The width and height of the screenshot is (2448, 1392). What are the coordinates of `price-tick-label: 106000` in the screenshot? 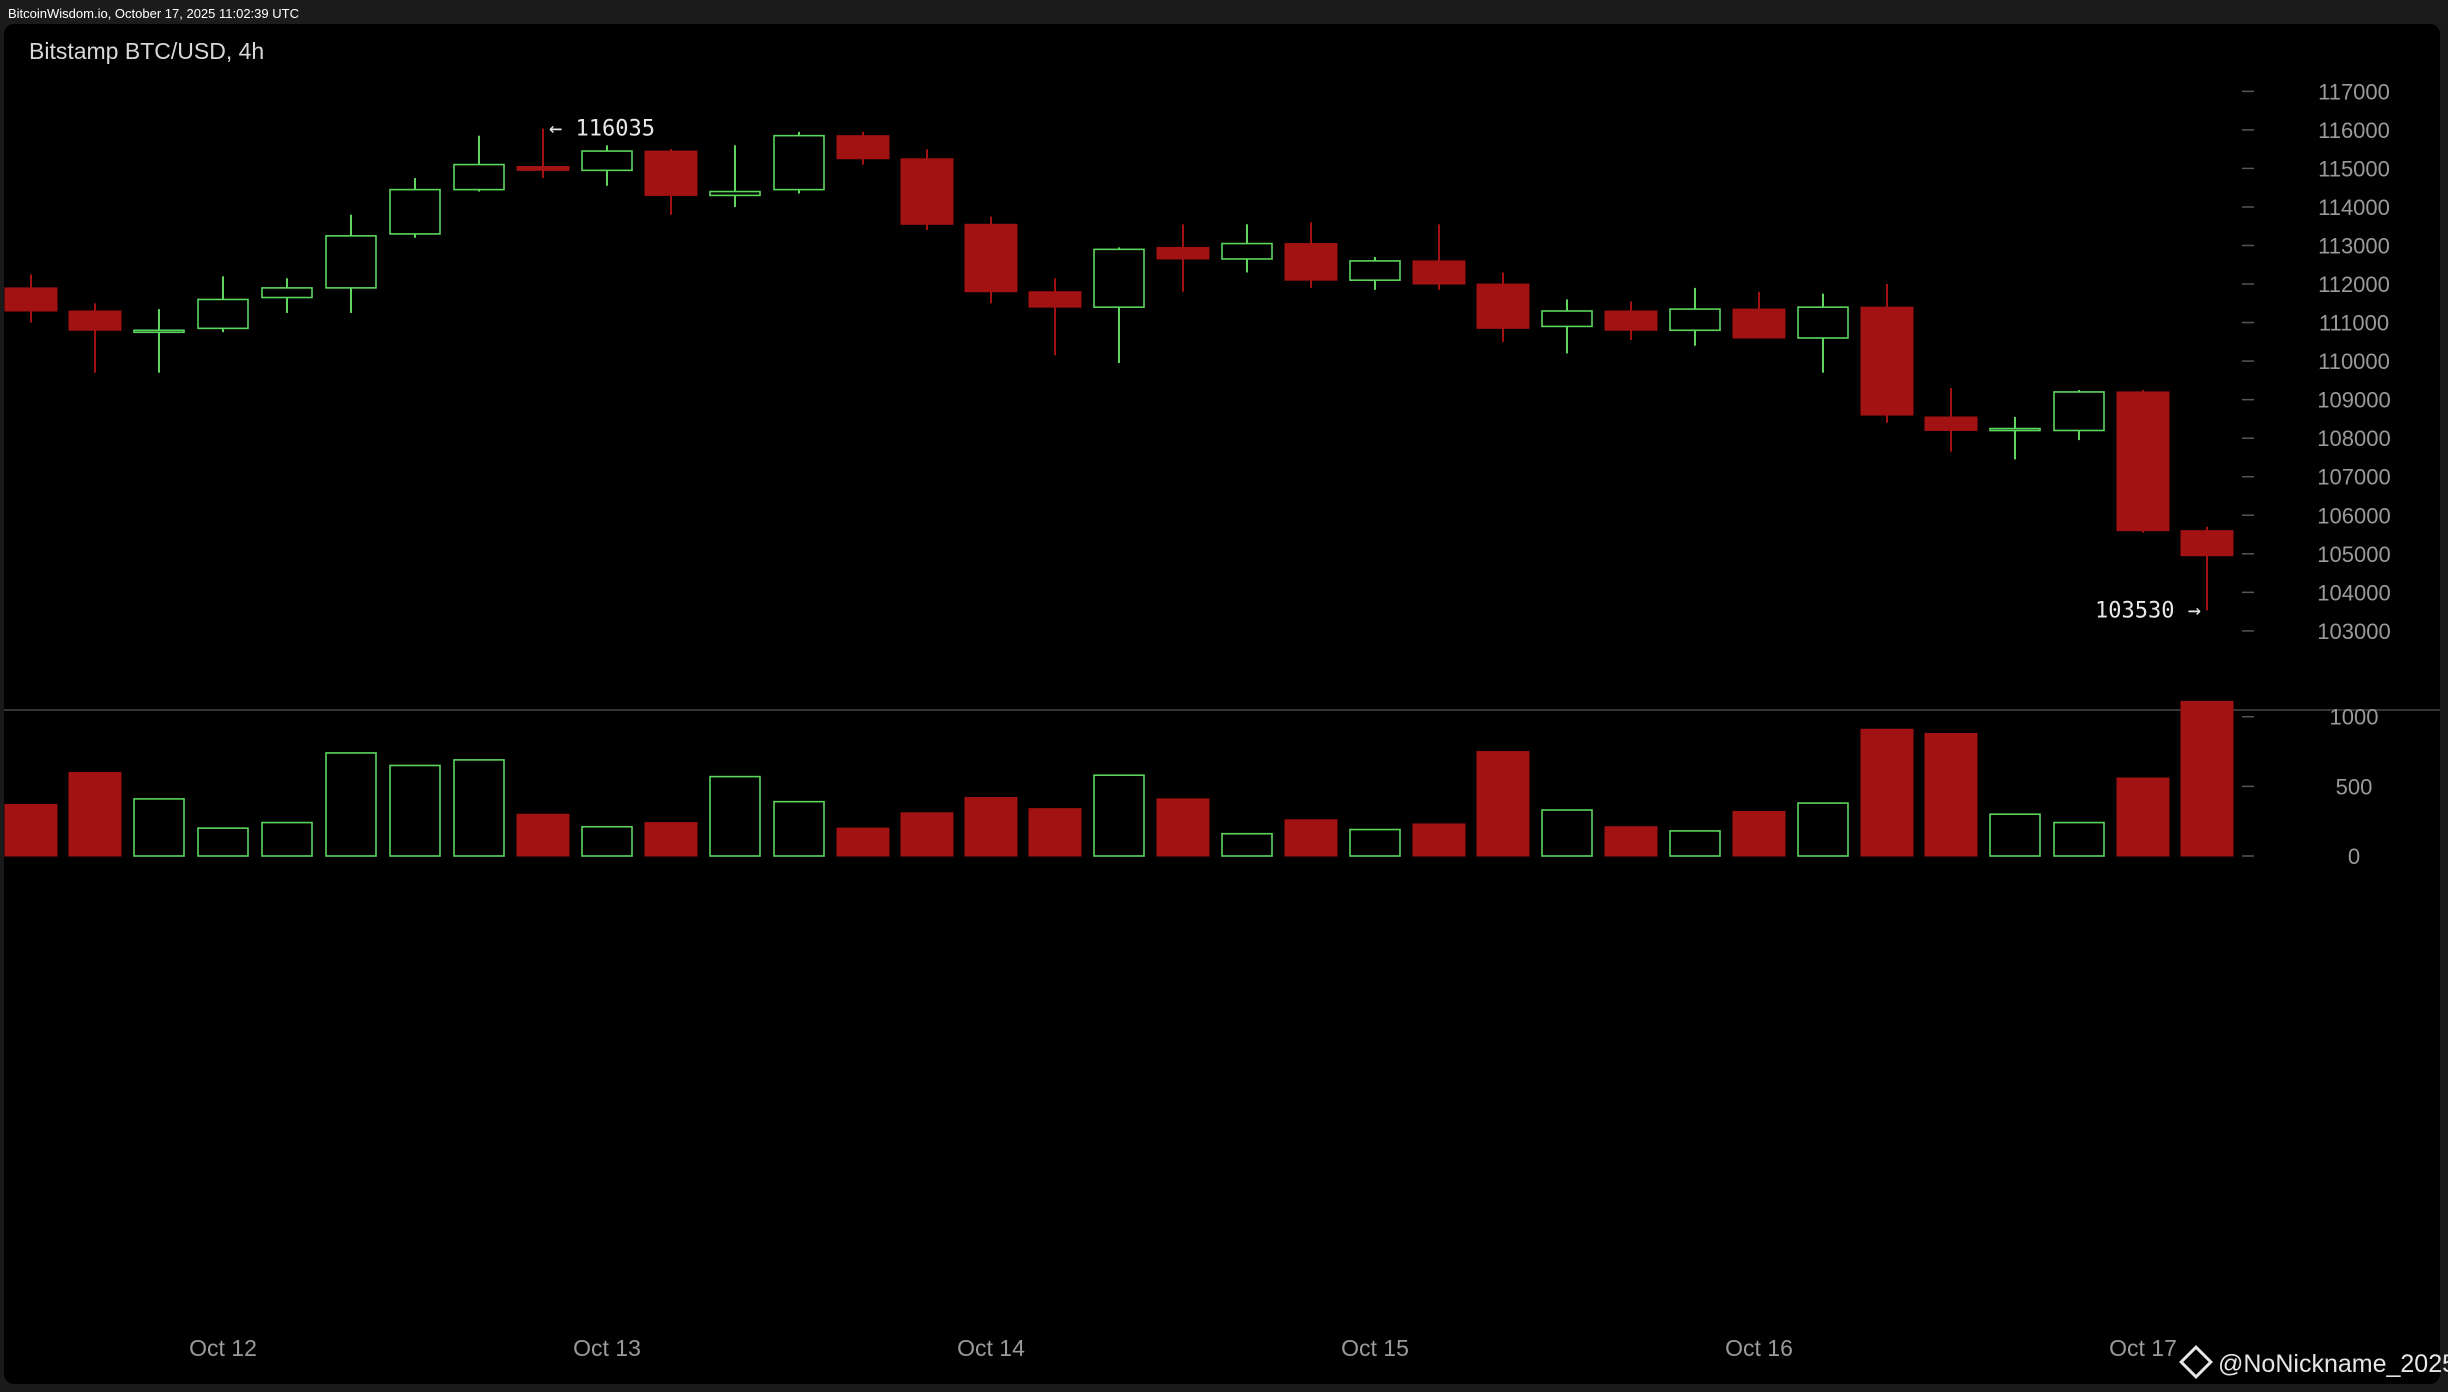 It's located at (2353, 515).